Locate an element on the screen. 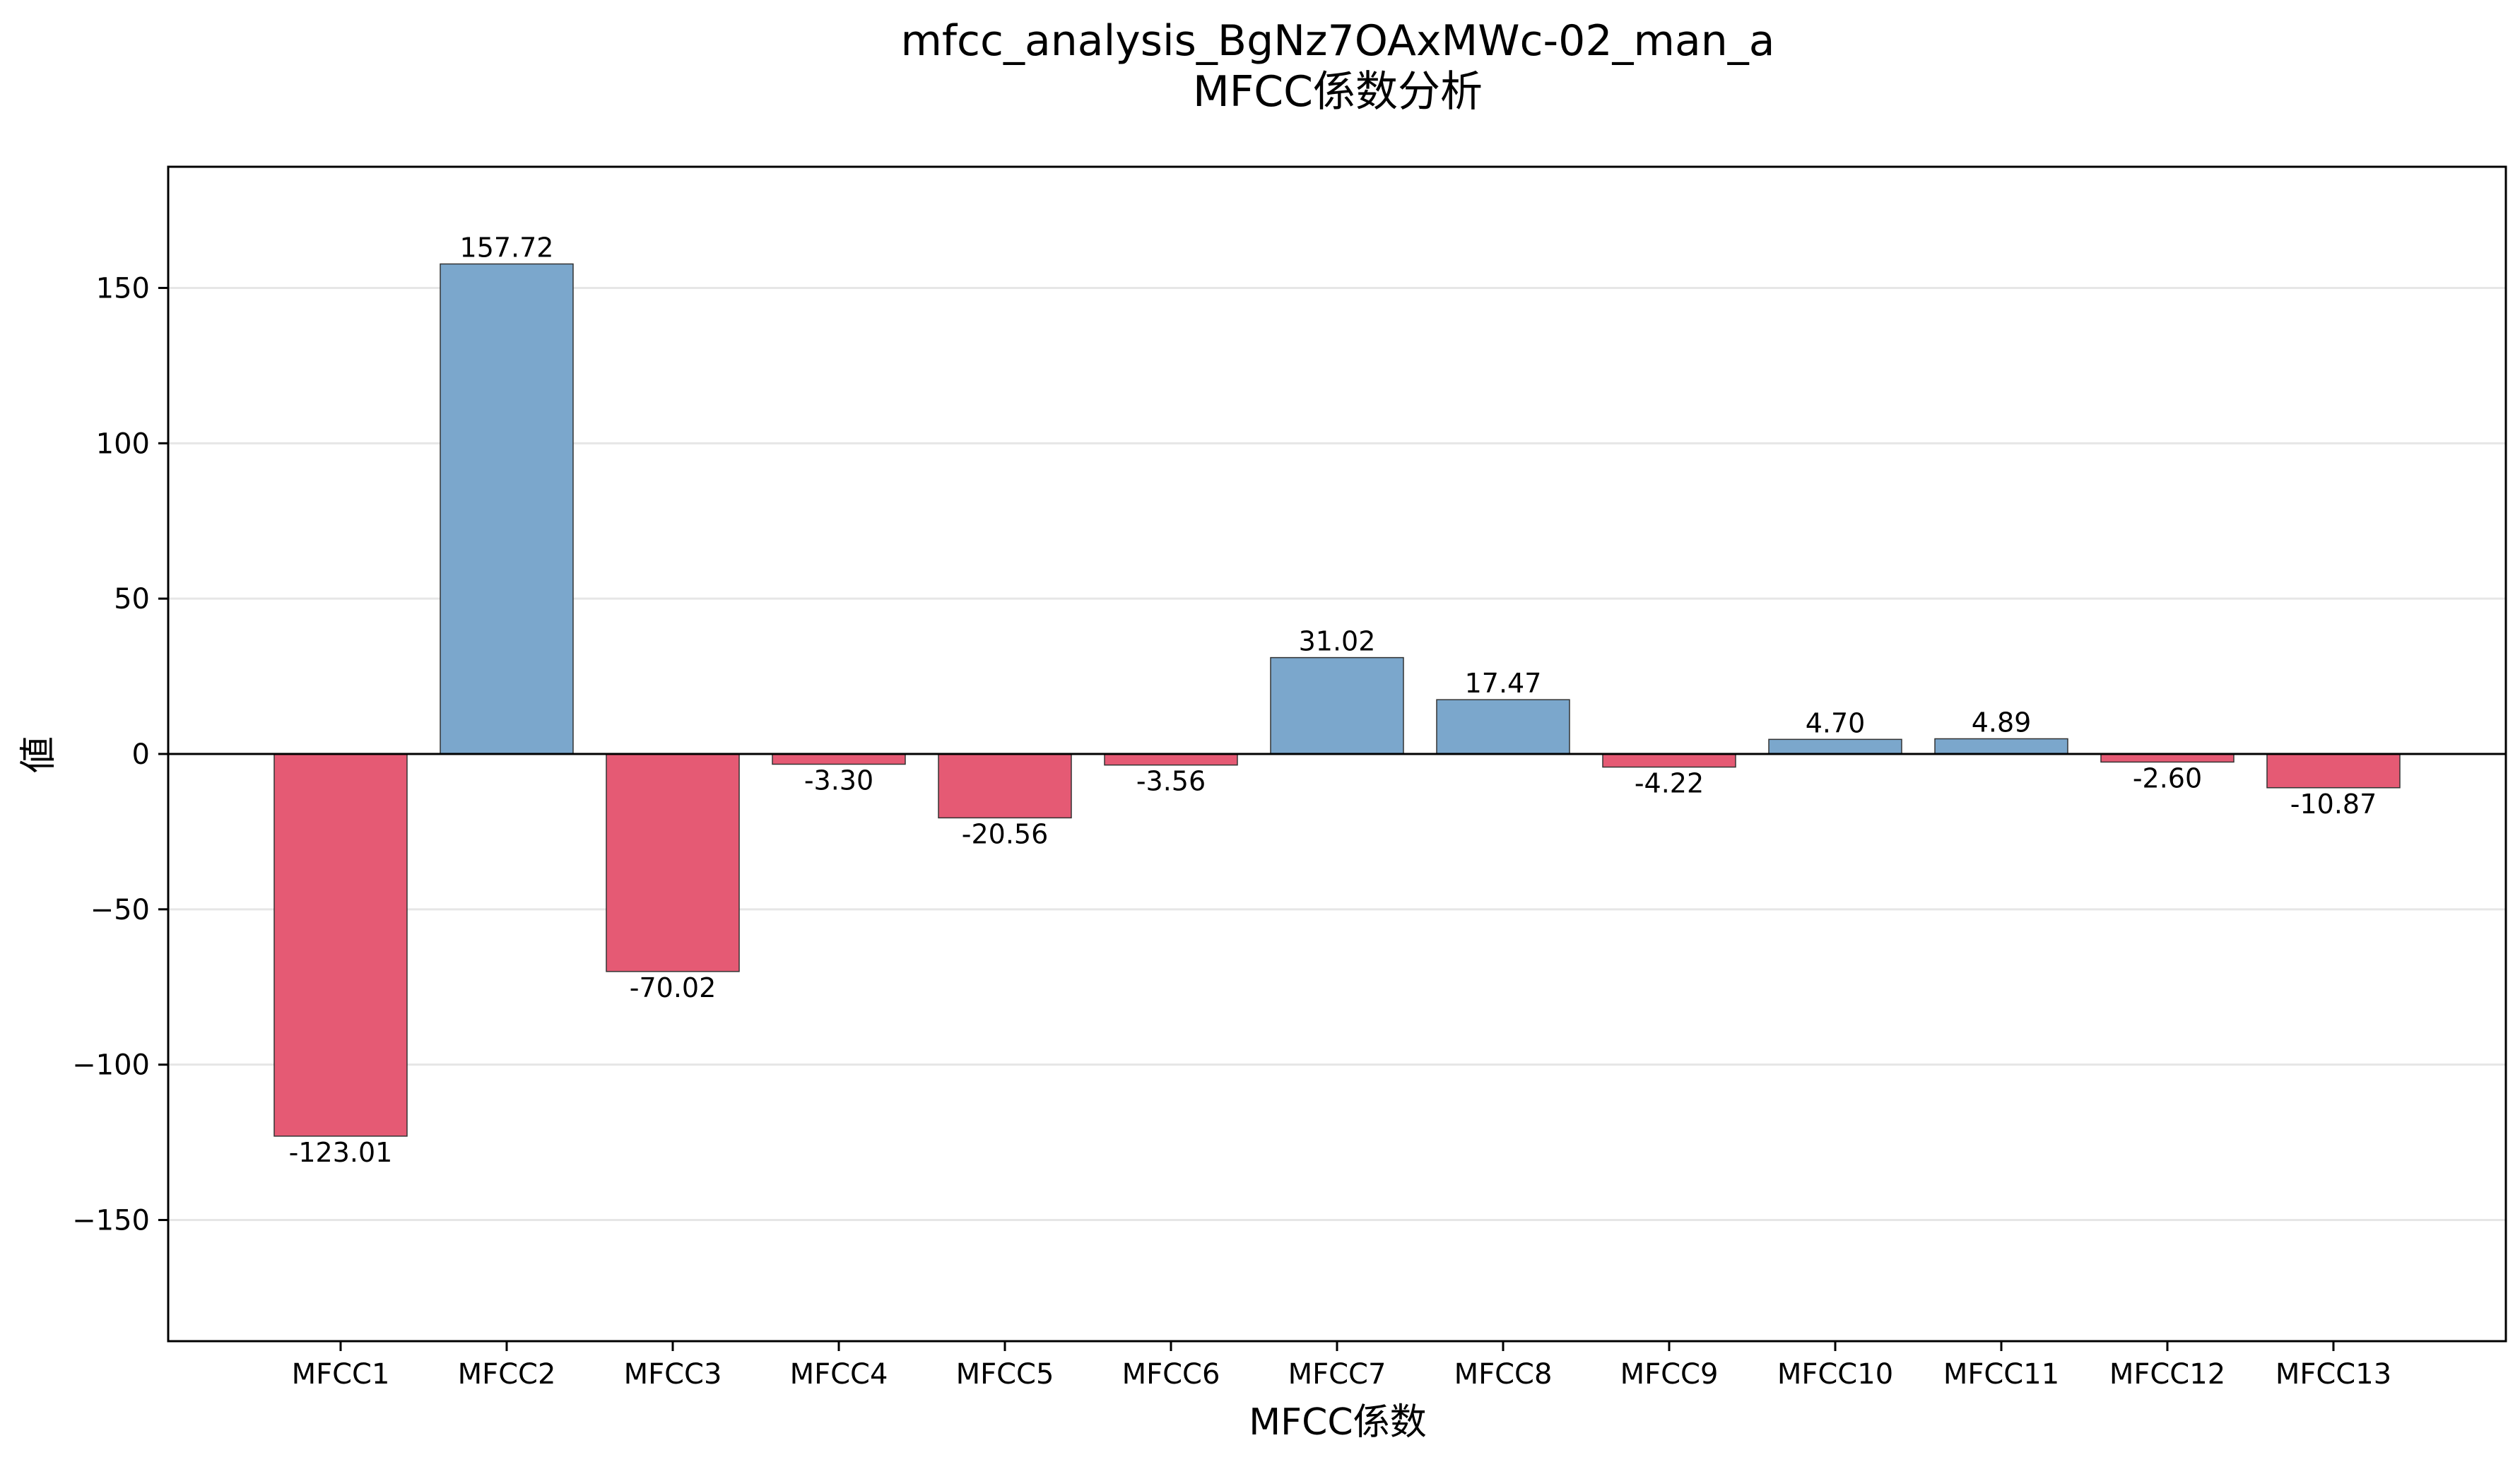 The image size is (2520, 1462). y-tick-label: 100 is located at coordinates (123, 444).